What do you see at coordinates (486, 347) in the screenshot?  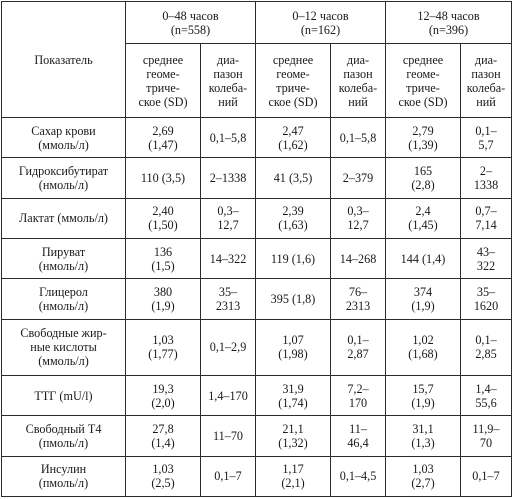 I see `cell-value: 0,1– 2,85` at bounding box center [486, 347].